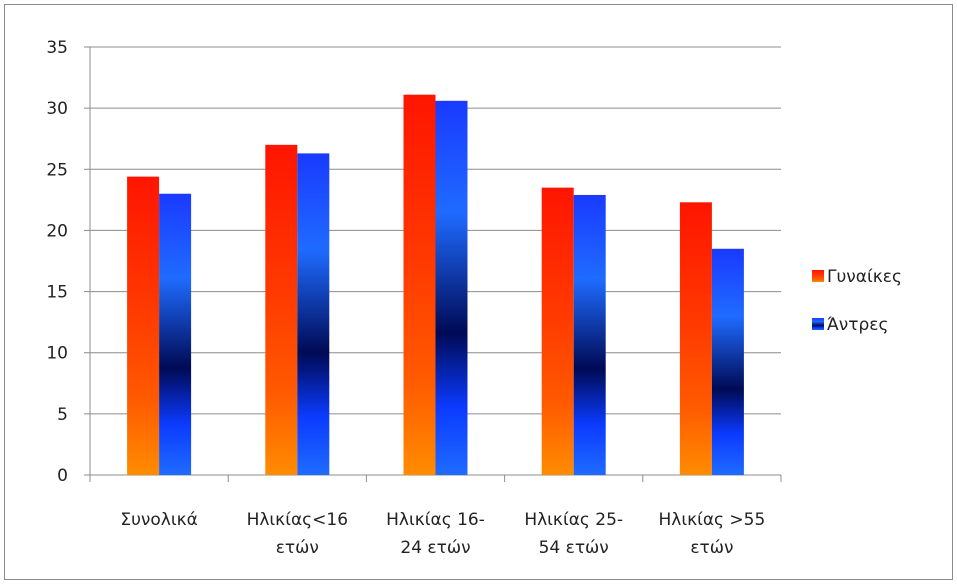  Describe the element at coordinates (57, 109) in the screenshot. I see `y-tick-label: 30` at that location.